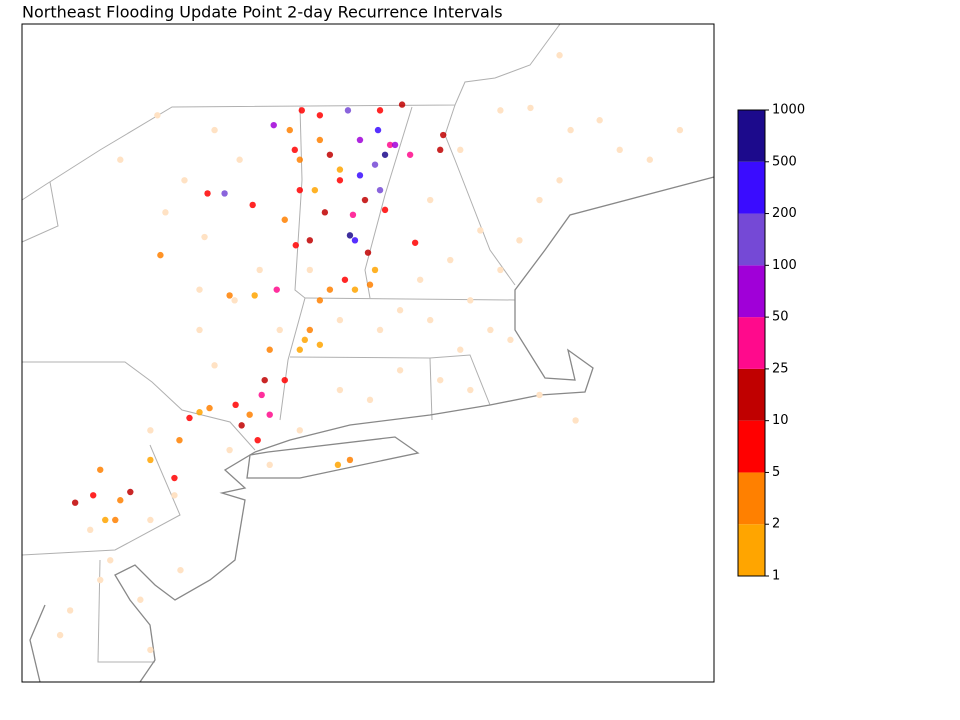 Image resolution: width=960 pixels, height=720 pixels. What do you see at coordinates (776, 524) in the screenshot?
I see `colorbar-tick-label: 2` at bounding box center [776, 524].